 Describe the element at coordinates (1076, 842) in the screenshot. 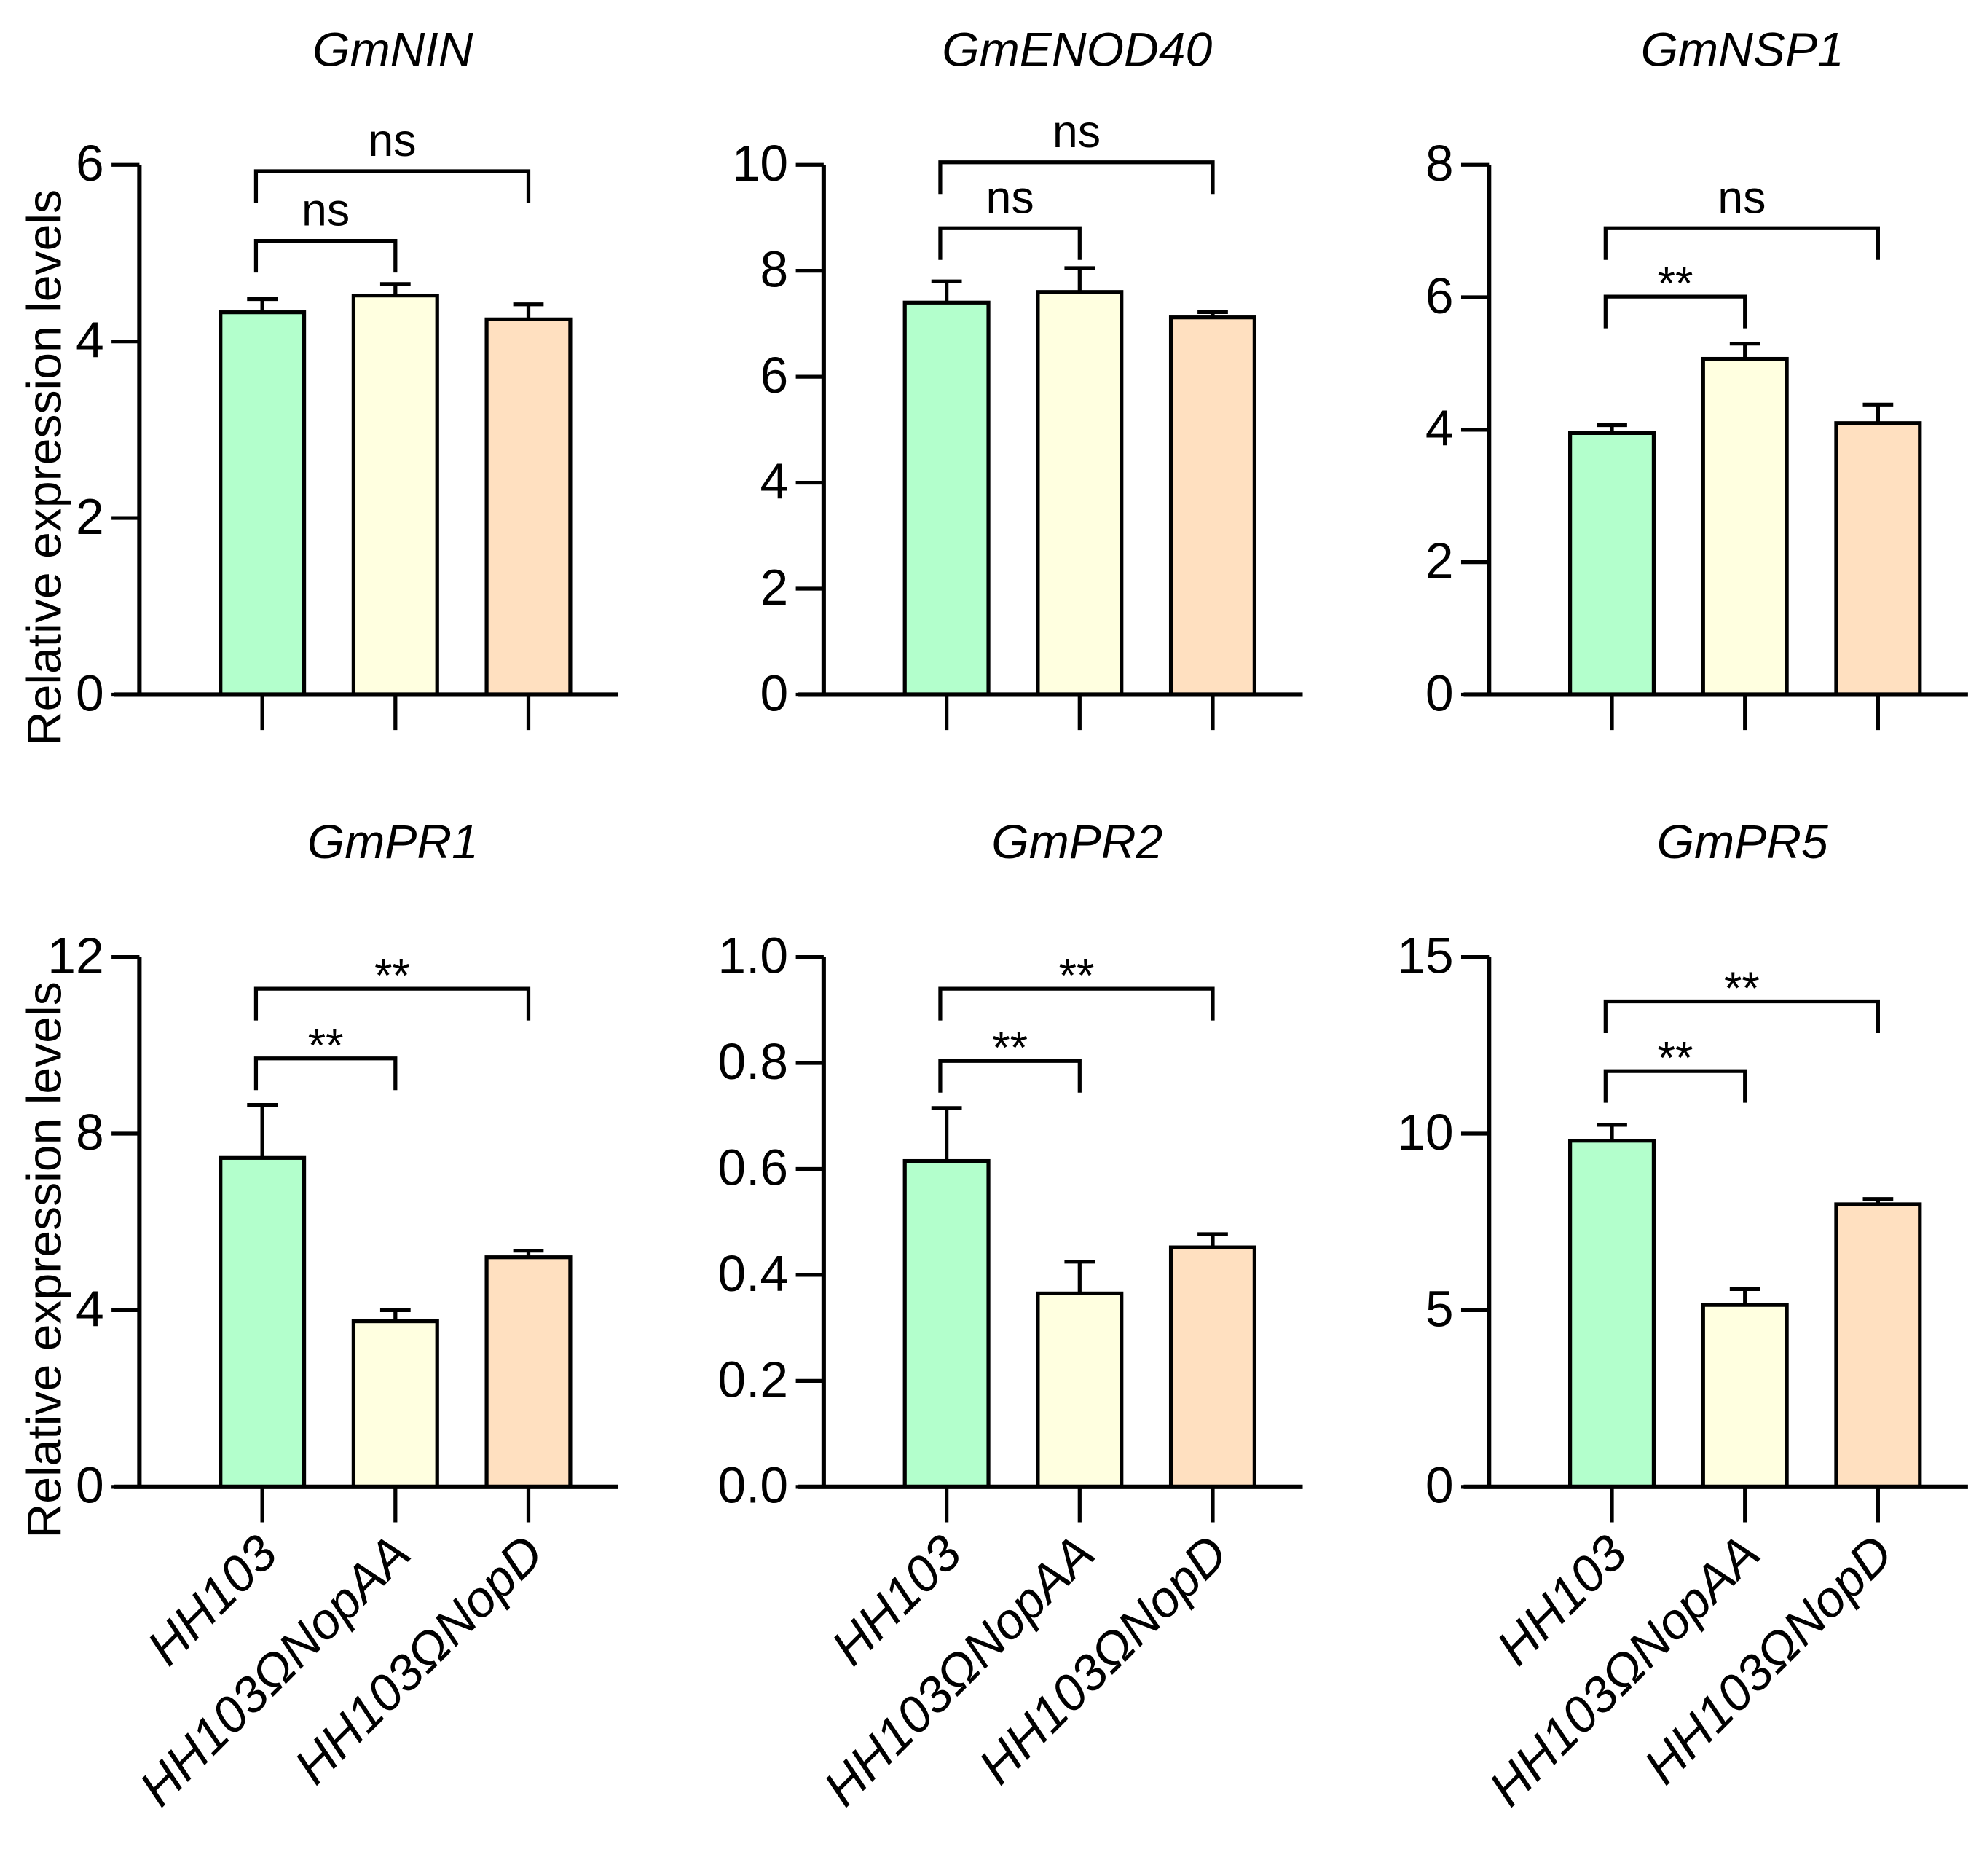

I see `panel-title: GmPR2` at that location.